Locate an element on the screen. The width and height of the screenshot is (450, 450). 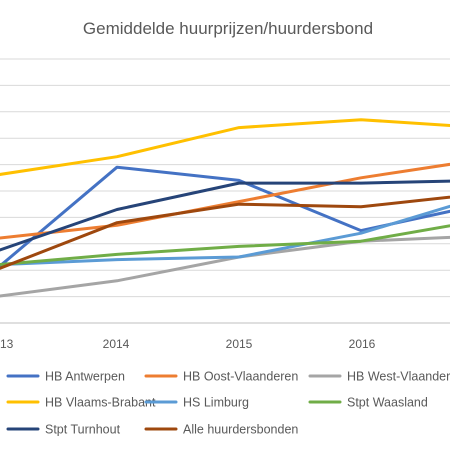
series-line-hb-west-vlaanderen is located at coordinates (225, 266).